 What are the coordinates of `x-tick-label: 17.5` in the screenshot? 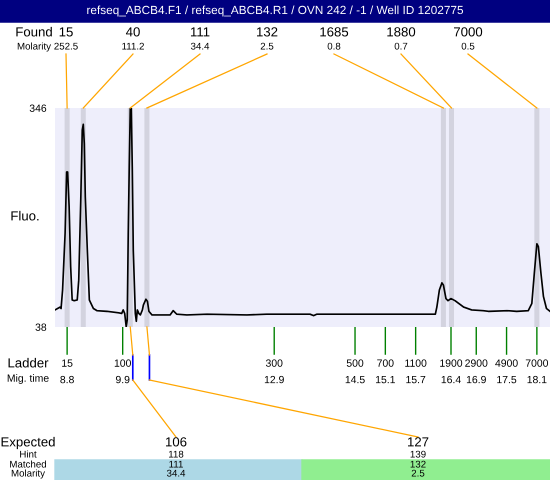 It's located at (506, 380).